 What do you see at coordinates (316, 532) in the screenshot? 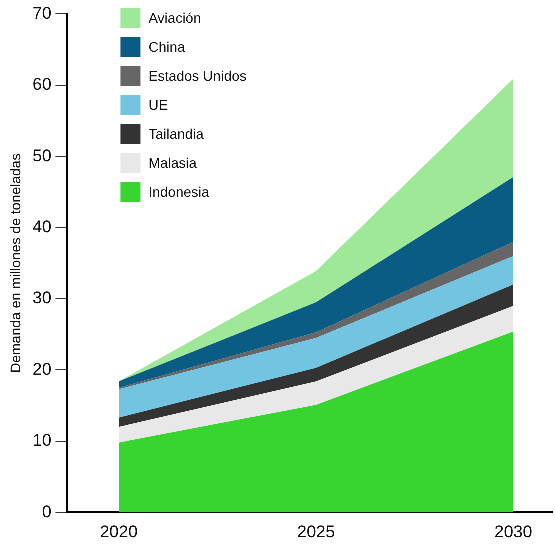
I see `x-tick-label: 2025` at bounding box center [316, 532].